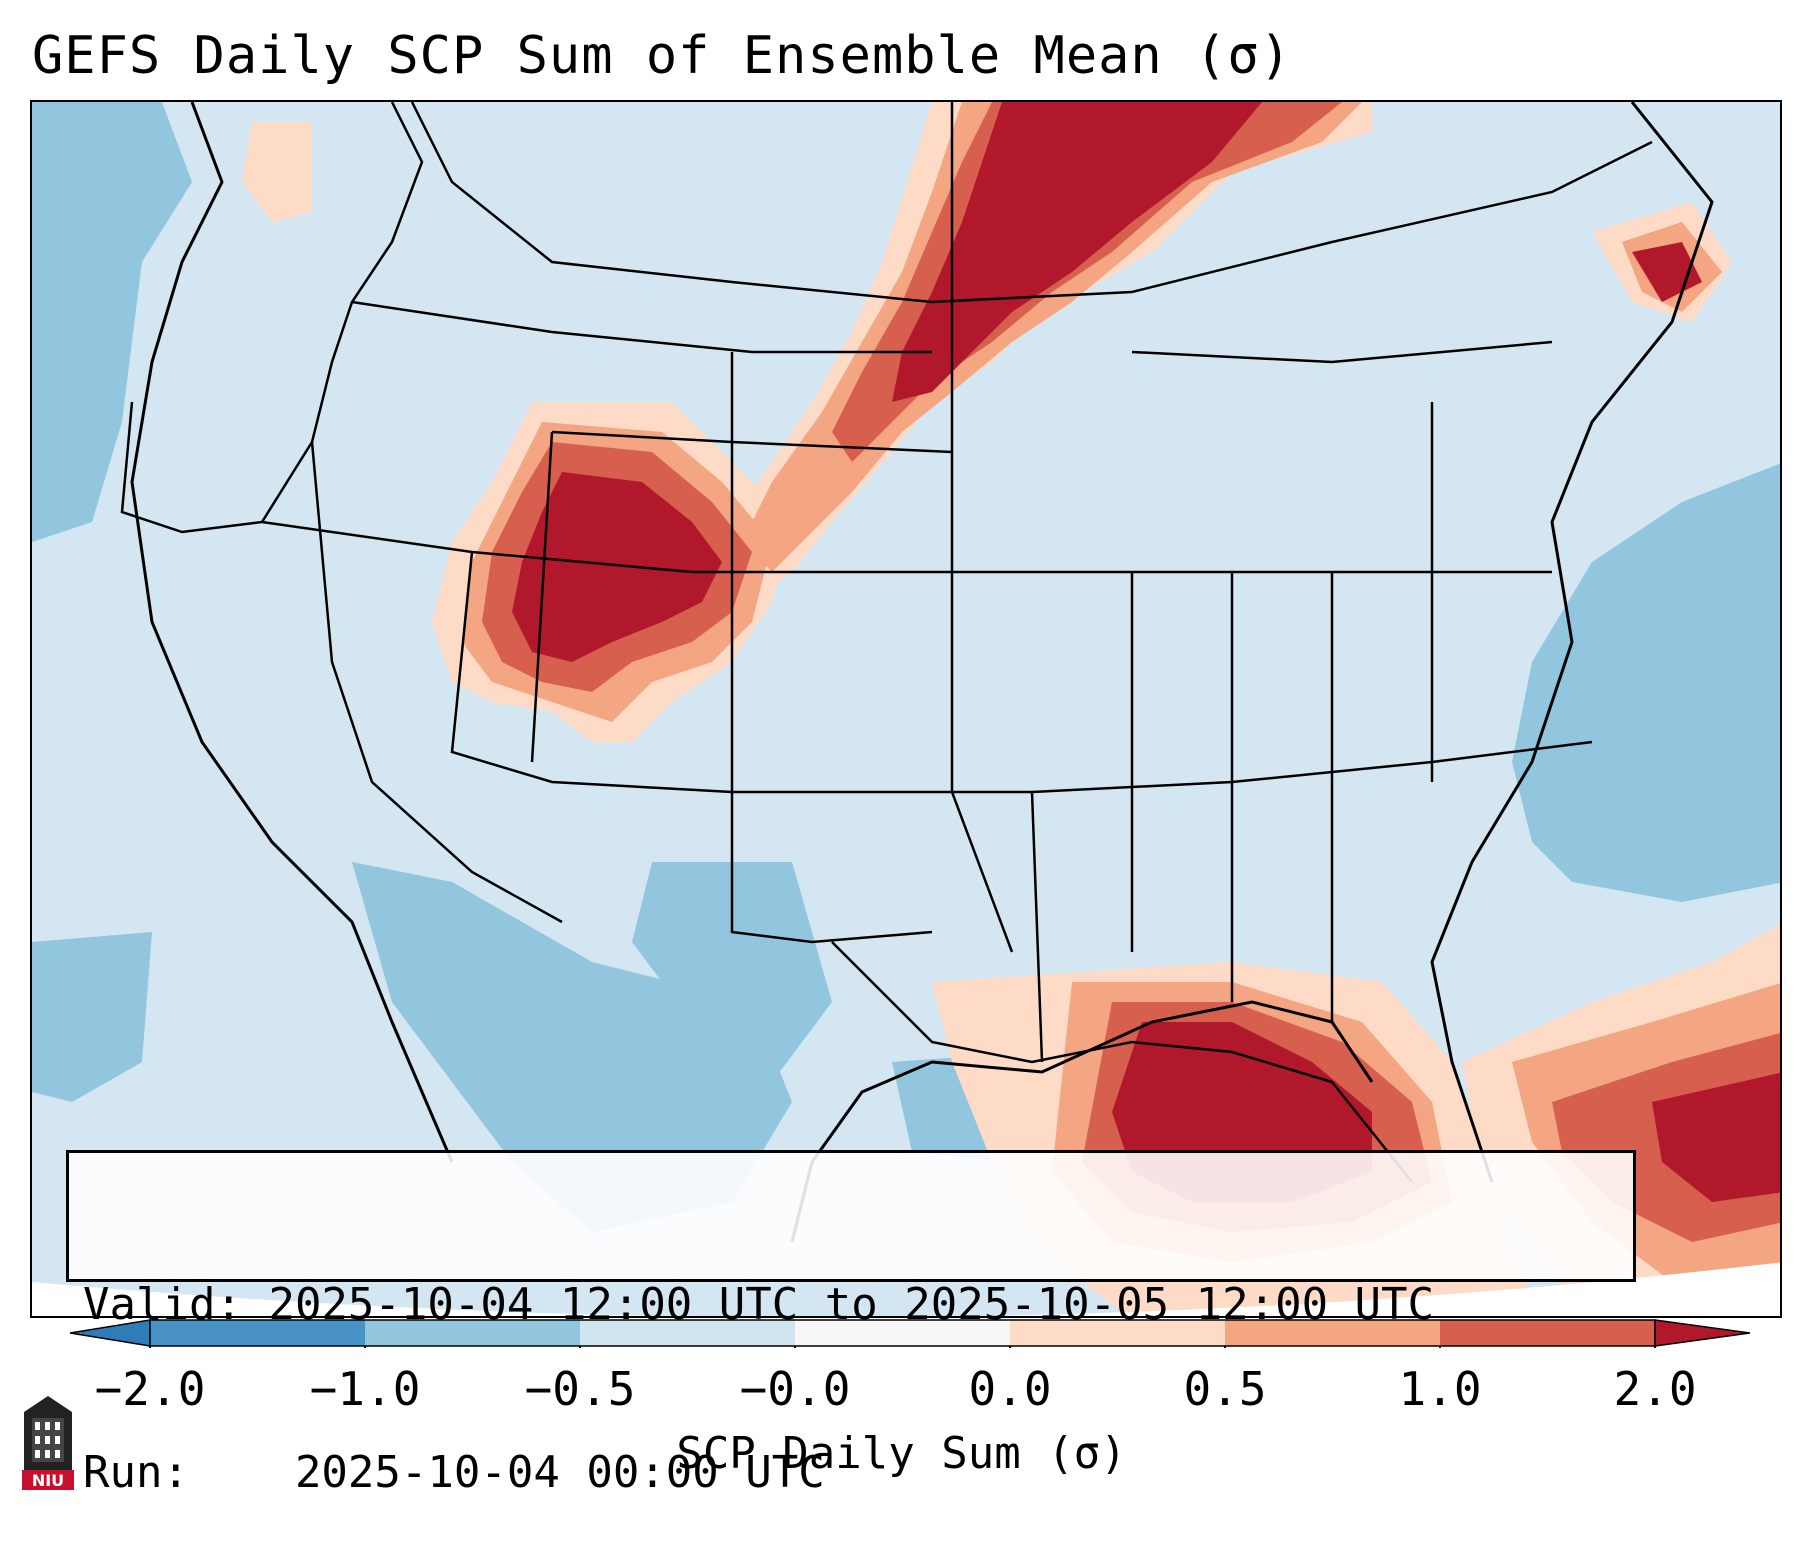  What do you see at coordinates (1010, 1389) in the screenshot?
I see `colorbar-tick-label: 0.0` at bounding box center [1010, 1389].